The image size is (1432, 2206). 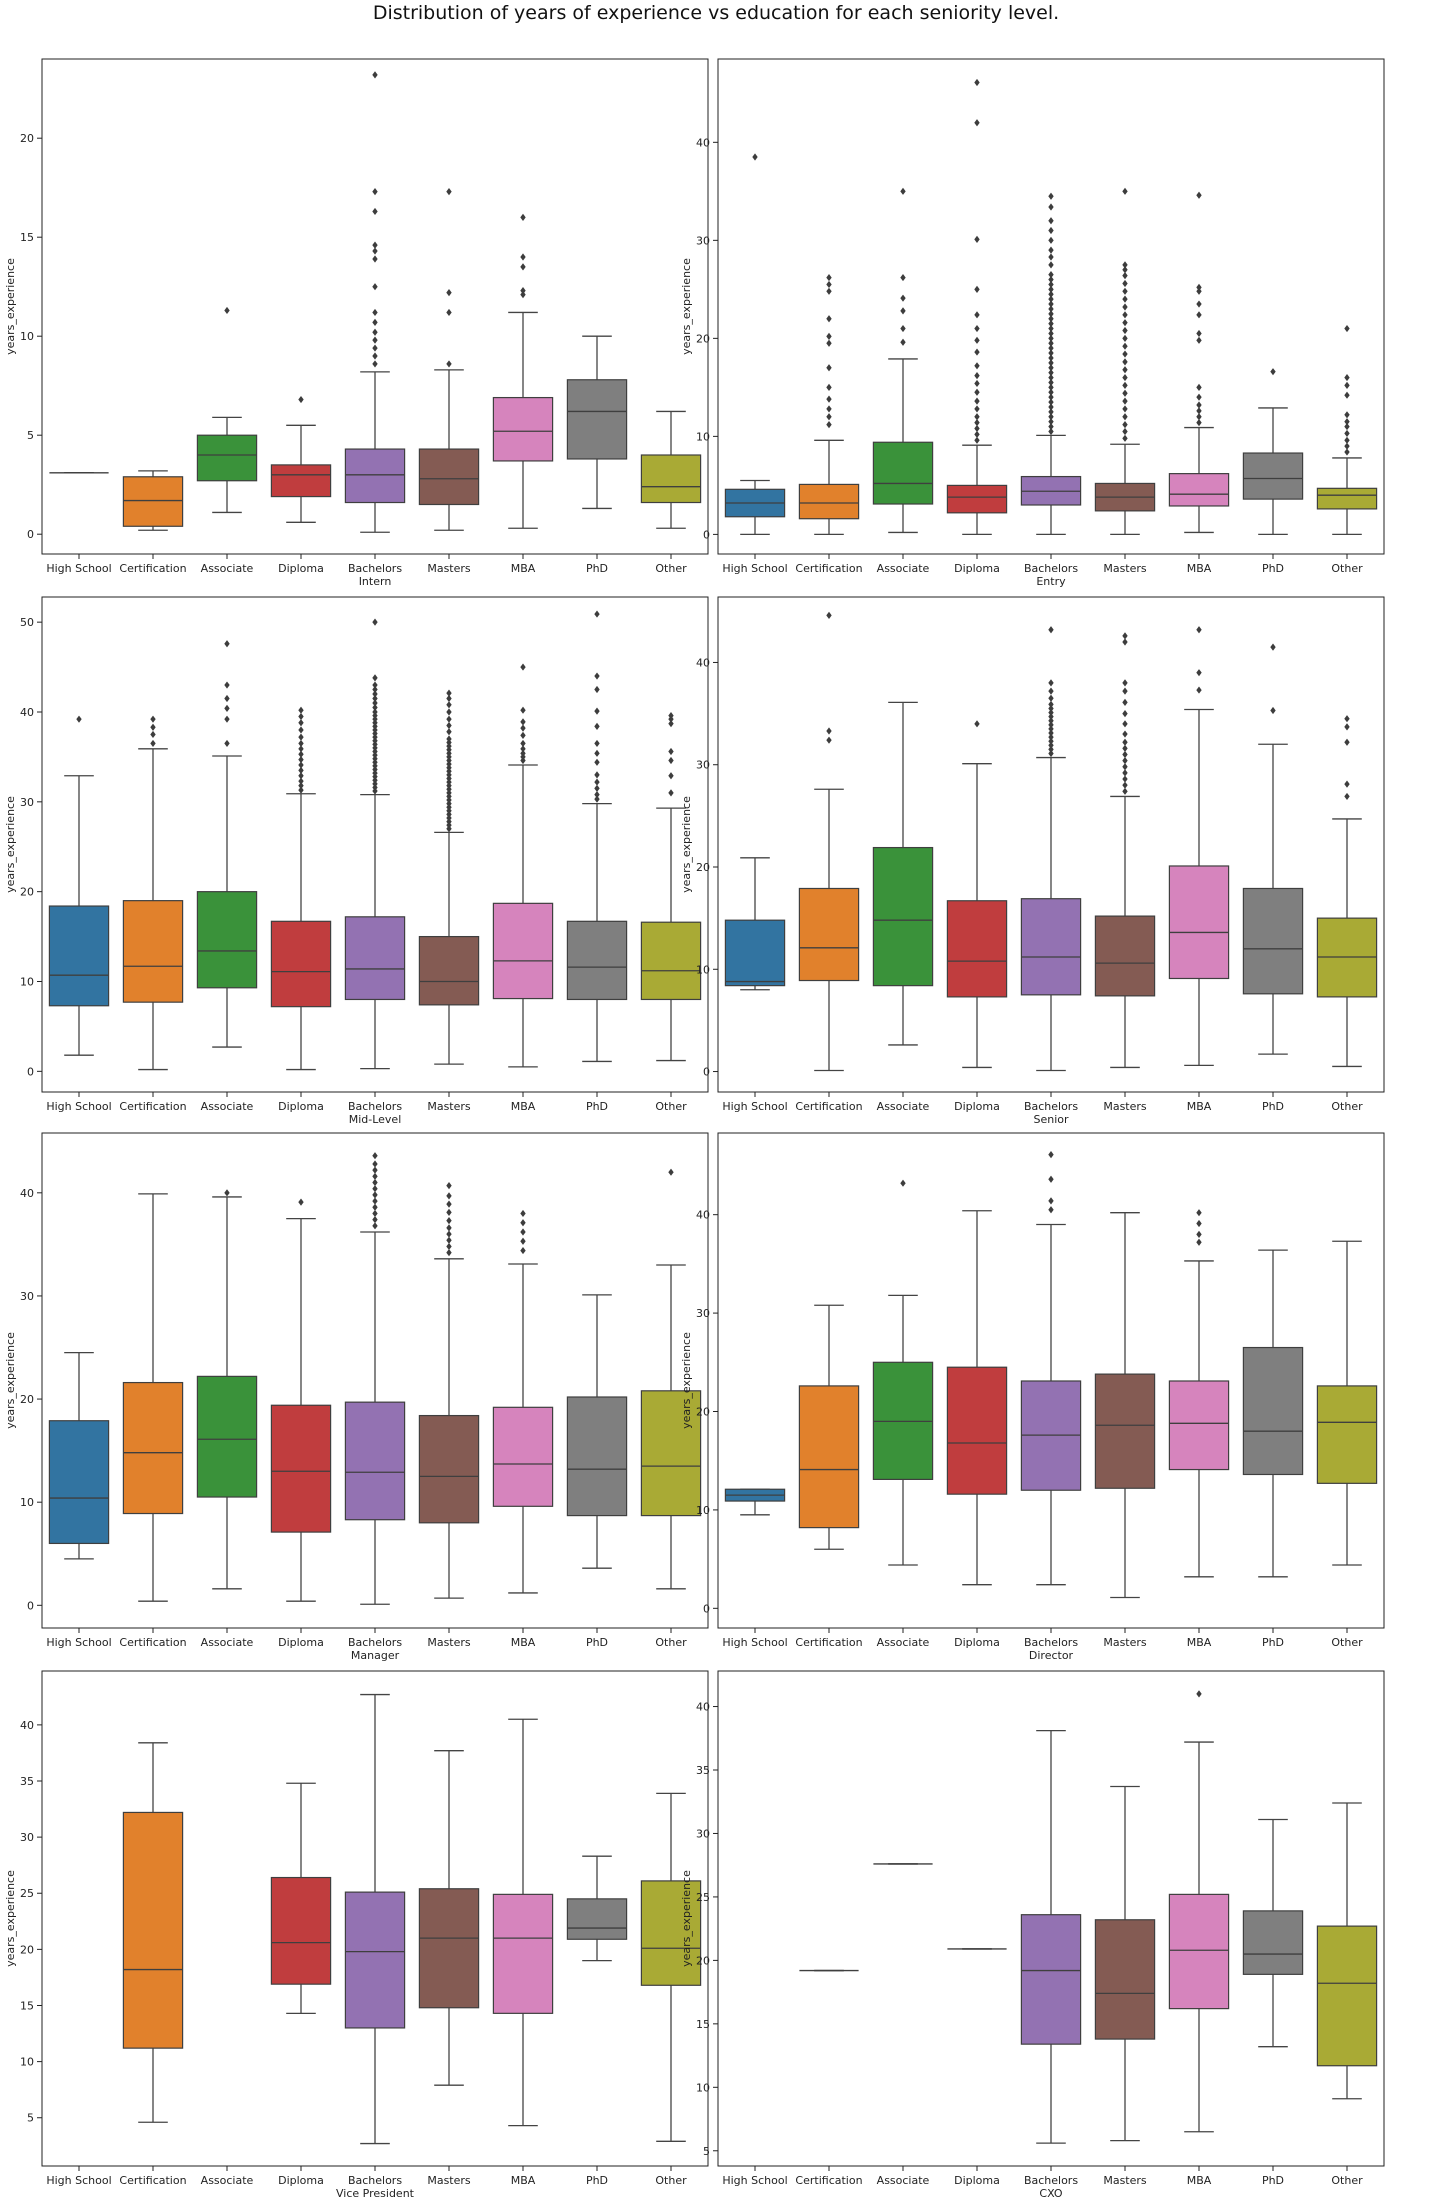 I want to click on box-associate, so click(x=903, y=873).